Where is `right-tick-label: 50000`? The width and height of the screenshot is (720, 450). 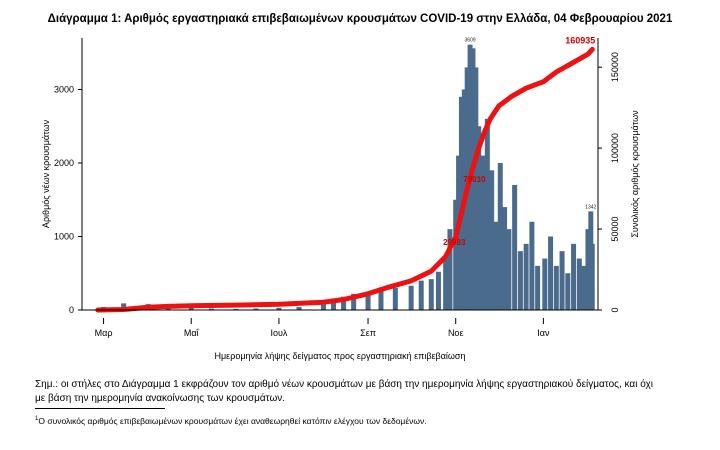
right-tick-label: 50000 is located at coordinates (615, 229).